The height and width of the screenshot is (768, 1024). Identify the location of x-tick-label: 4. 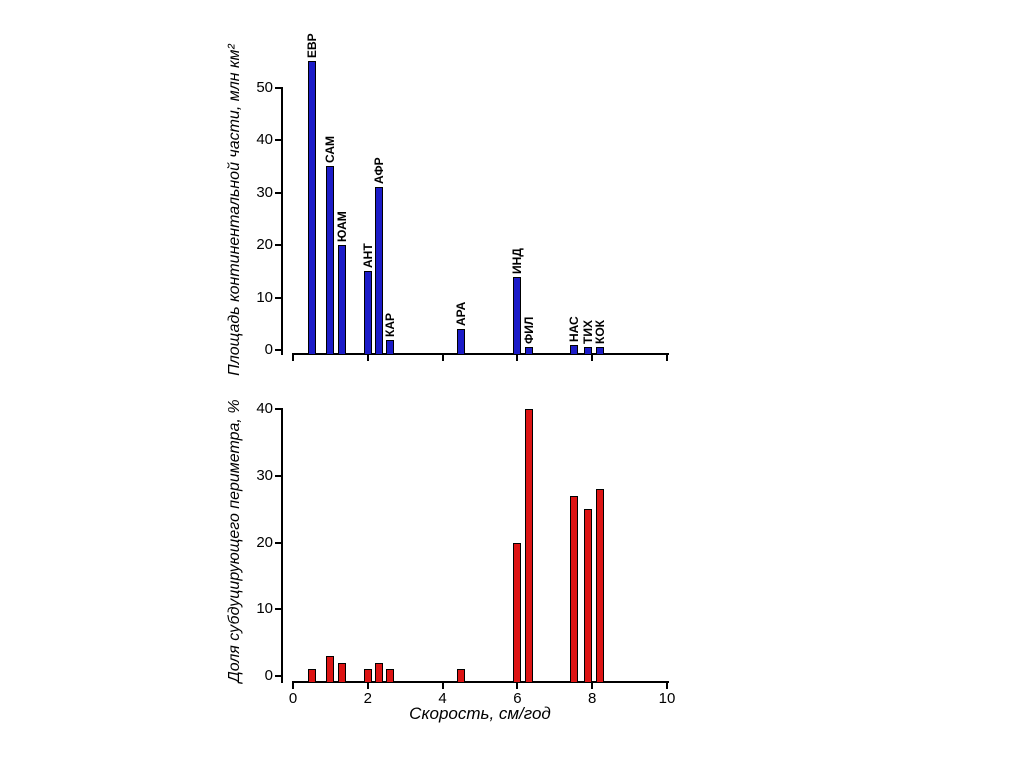
(442, 698).